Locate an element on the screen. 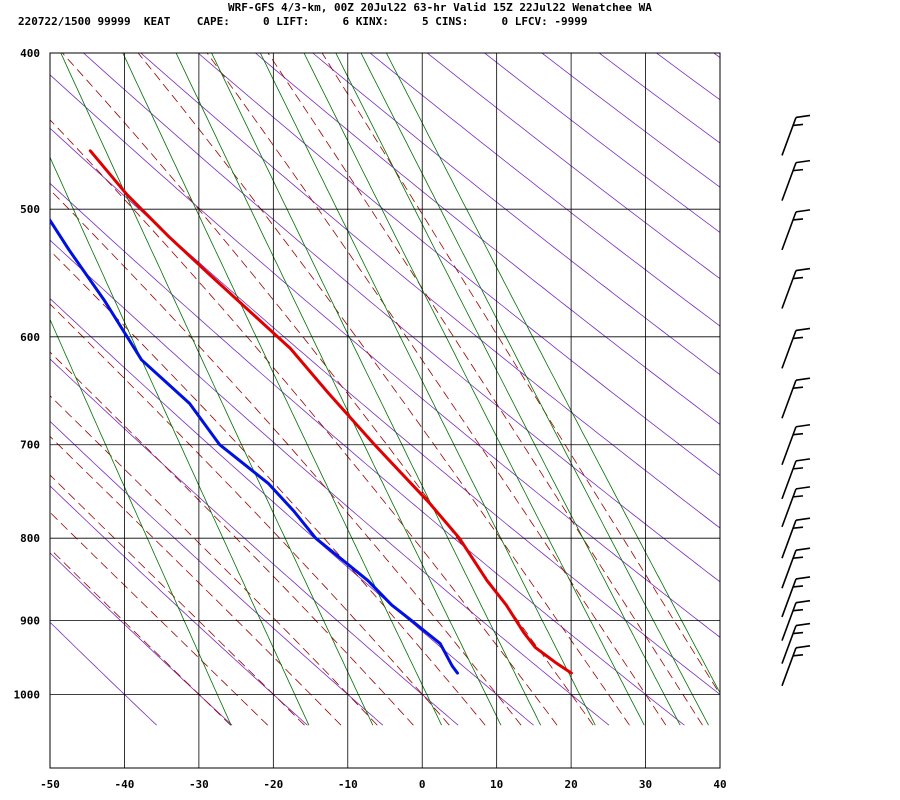 The image size is (900, 800). temperature-tick-label: -40 is located at coordinates (125, 784).